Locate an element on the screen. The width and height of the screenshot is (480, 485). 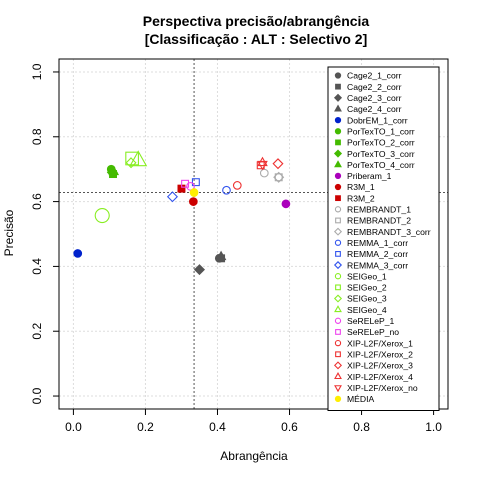
y-tick-label: 0.0 is located at coordinates (37, 395).